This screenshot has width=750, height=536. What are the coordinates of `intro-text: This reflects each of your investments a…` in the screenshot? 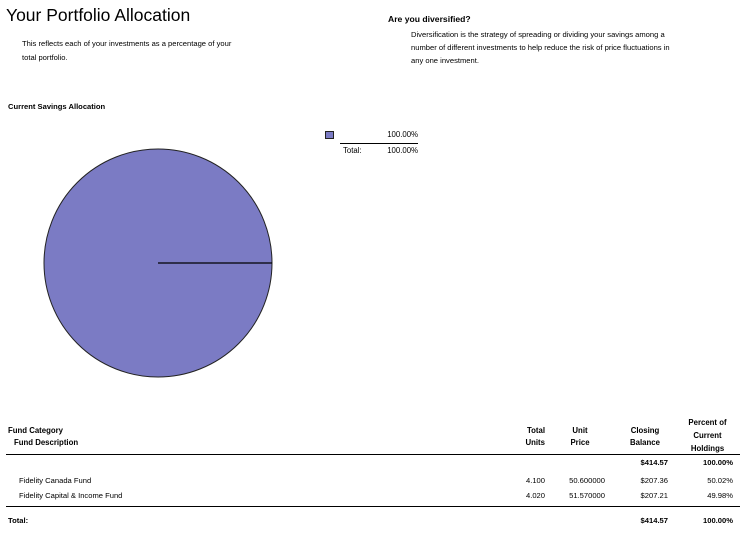 It's located at (127, 50).